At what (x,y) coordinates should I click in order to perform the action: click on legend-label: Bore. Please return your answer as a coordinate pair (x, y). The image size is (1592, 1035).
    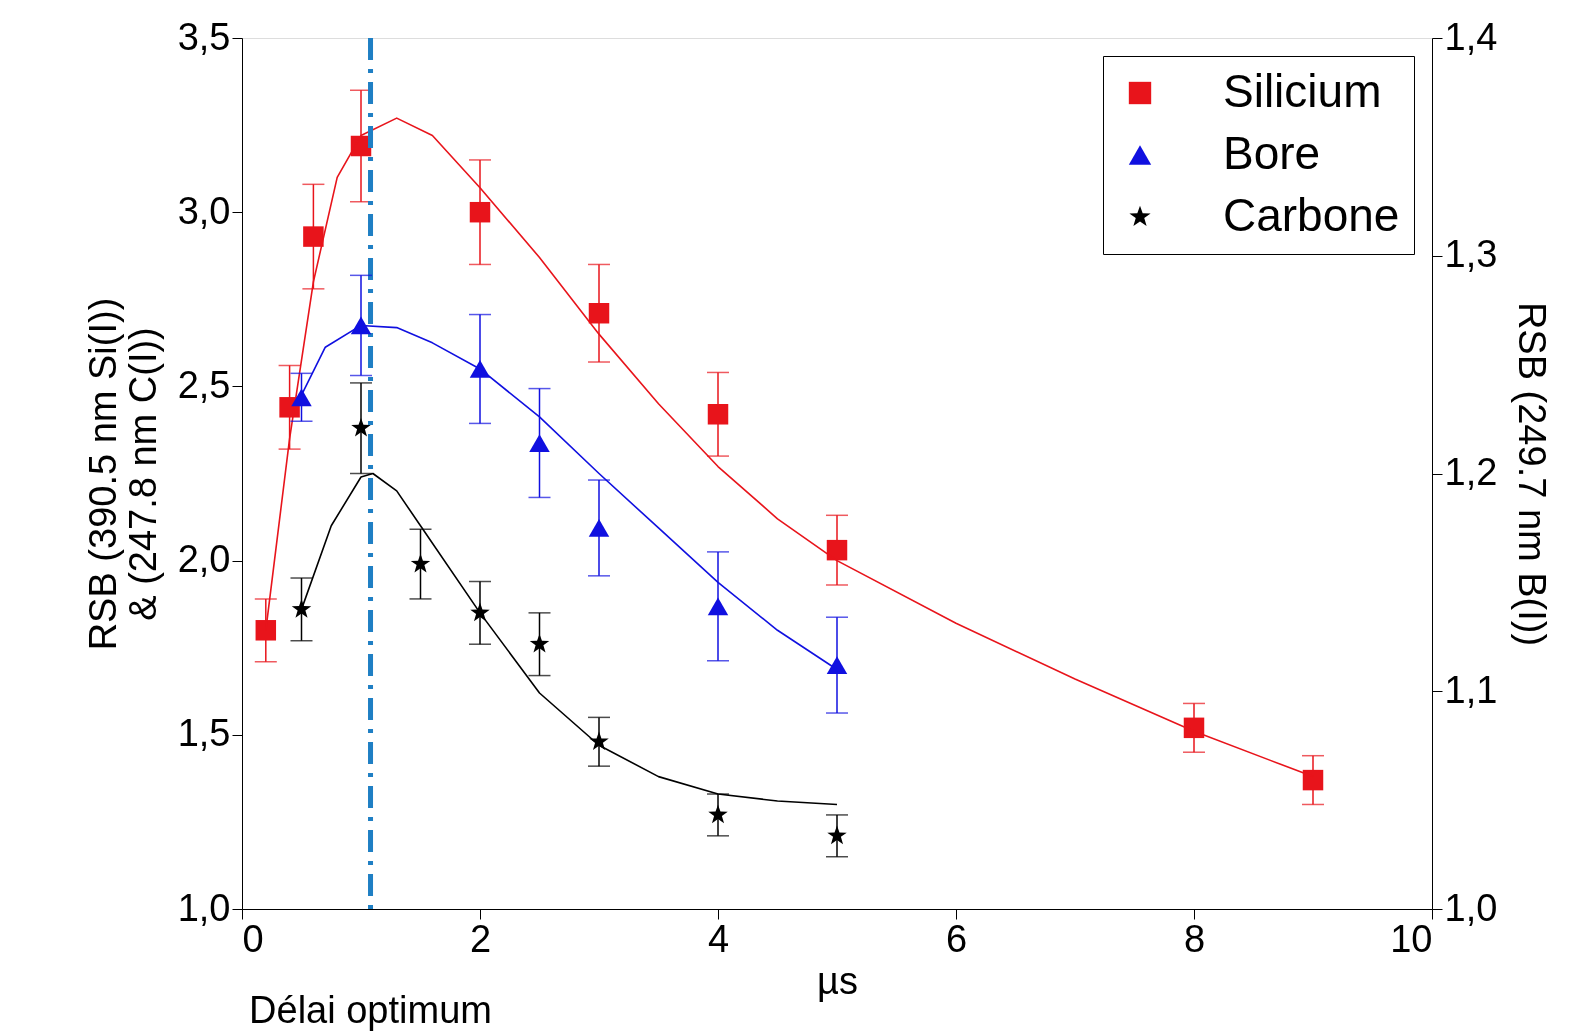
    Looking at the image, I should click on (1272, 153).